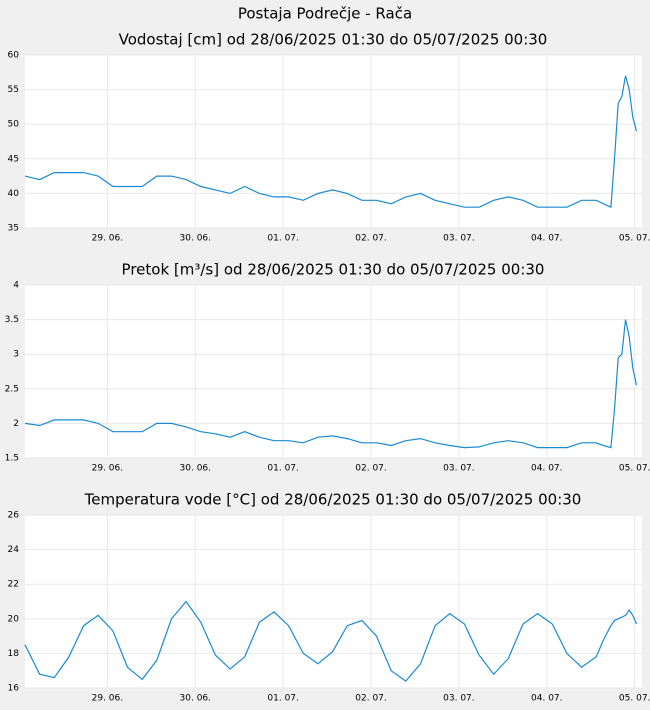 This screenshot has height=710, width=650. I want to click on y-tick-label: 20, so click(14, 619).